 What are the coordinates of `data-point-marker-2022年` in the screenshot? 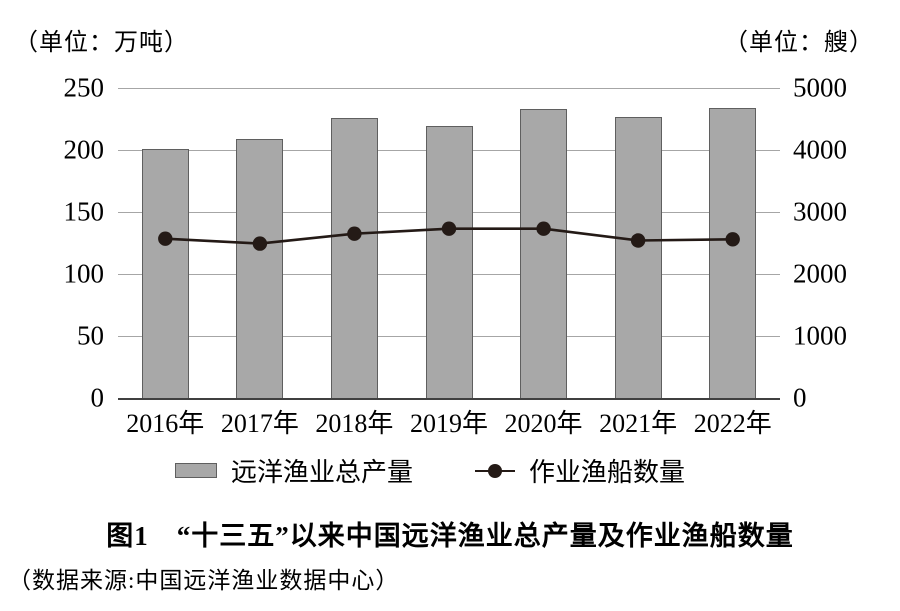 It's located at (732, 239).